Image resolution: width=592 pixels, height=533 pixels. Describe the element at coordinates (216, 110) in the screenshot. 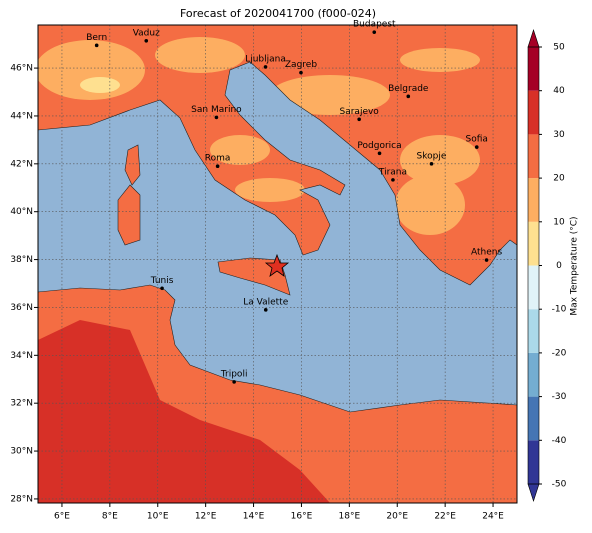

I see `city-label: San Marino` at that location.